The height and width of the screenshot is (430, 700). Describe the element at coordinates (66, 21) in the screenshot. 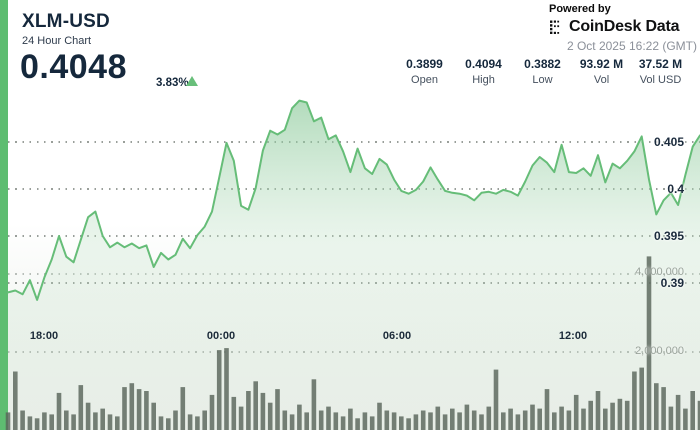

I see `symbol-title: XLM-USD` at that location.